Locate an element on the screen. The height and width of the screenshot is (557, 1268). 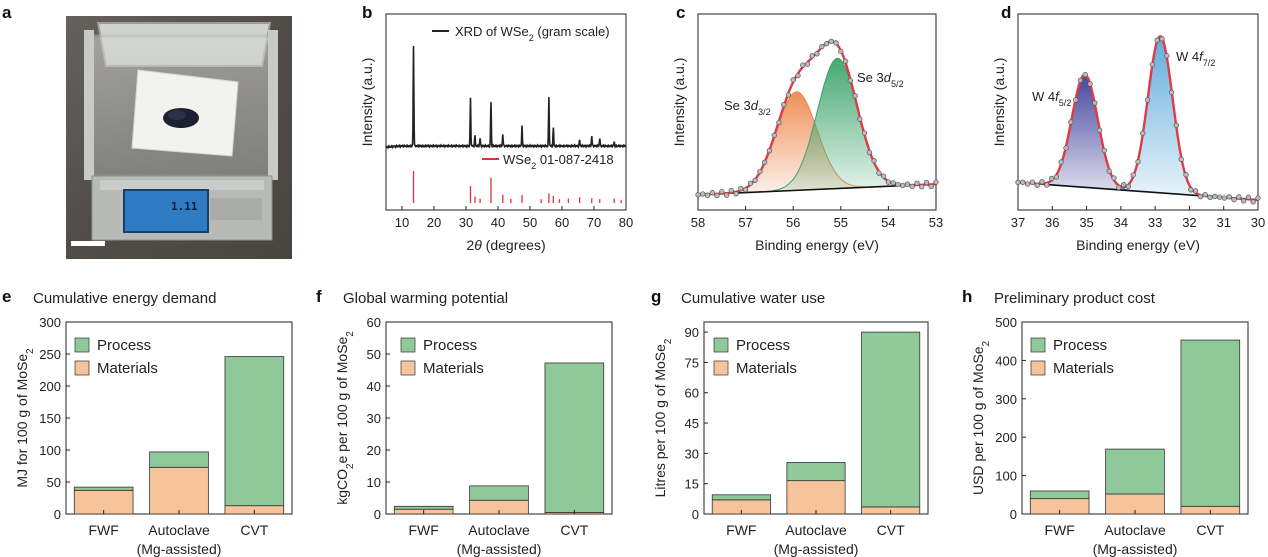
x-tick-label: 54 is located at coordinates (888, 222).